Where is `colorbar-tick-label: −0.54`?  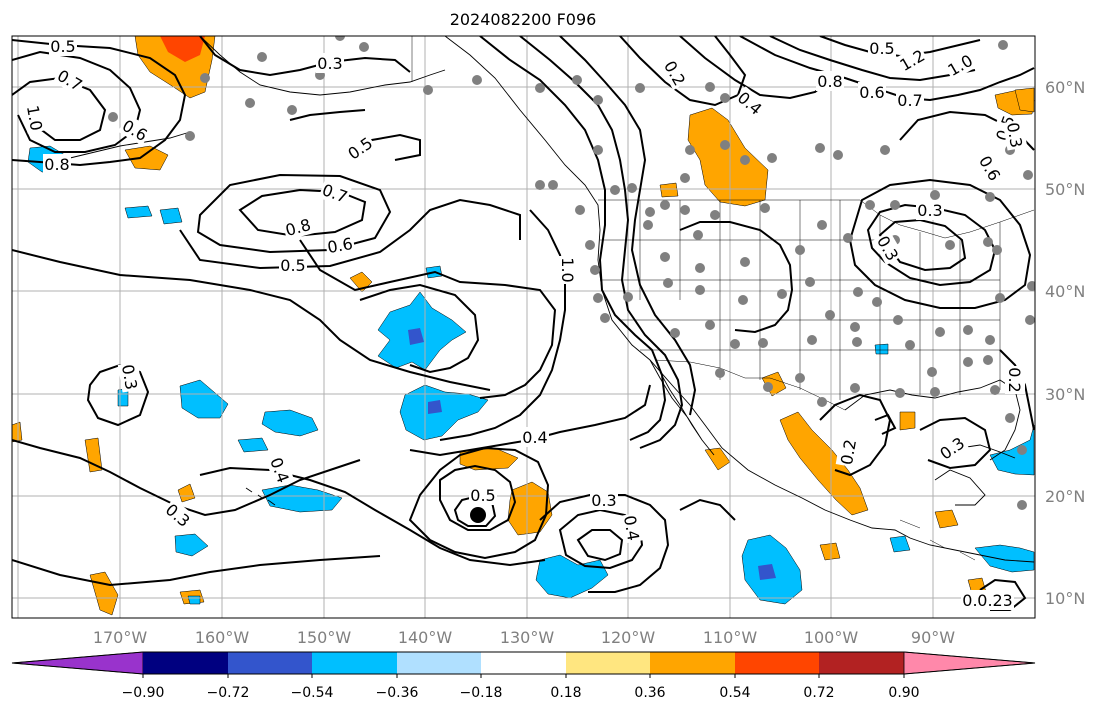
colorbar-tick-label: −0.54 is located at coordinates (312, 693).